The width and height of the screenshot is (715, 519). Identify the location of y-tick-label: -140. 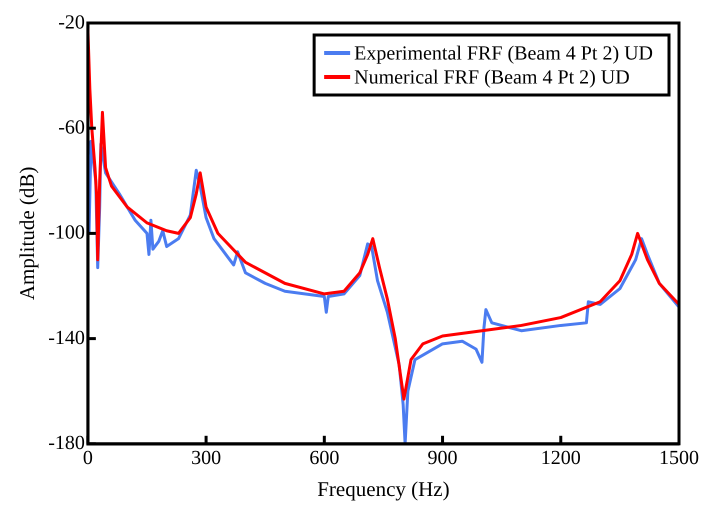
(66, 337).